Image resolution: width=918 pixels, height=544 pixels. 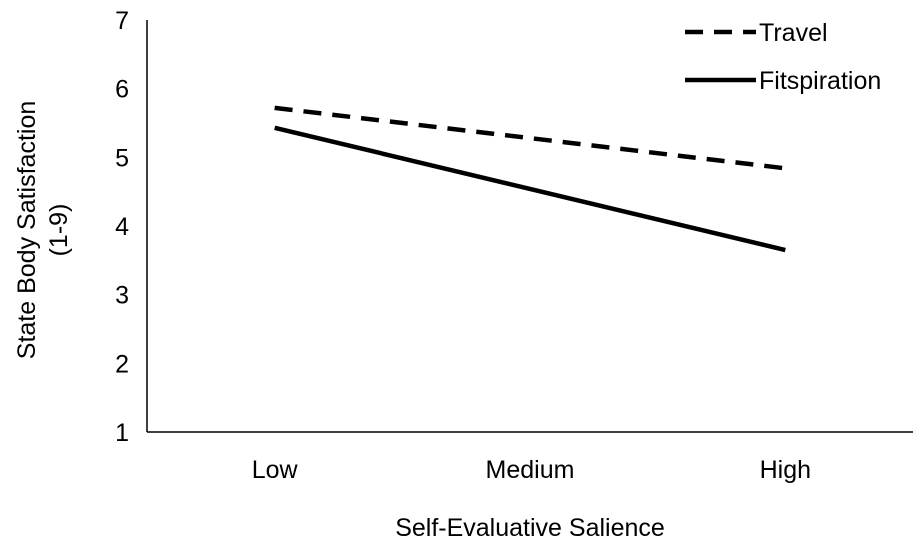 I want to click on y-tick-label: 2, so click(x=122, y=364).